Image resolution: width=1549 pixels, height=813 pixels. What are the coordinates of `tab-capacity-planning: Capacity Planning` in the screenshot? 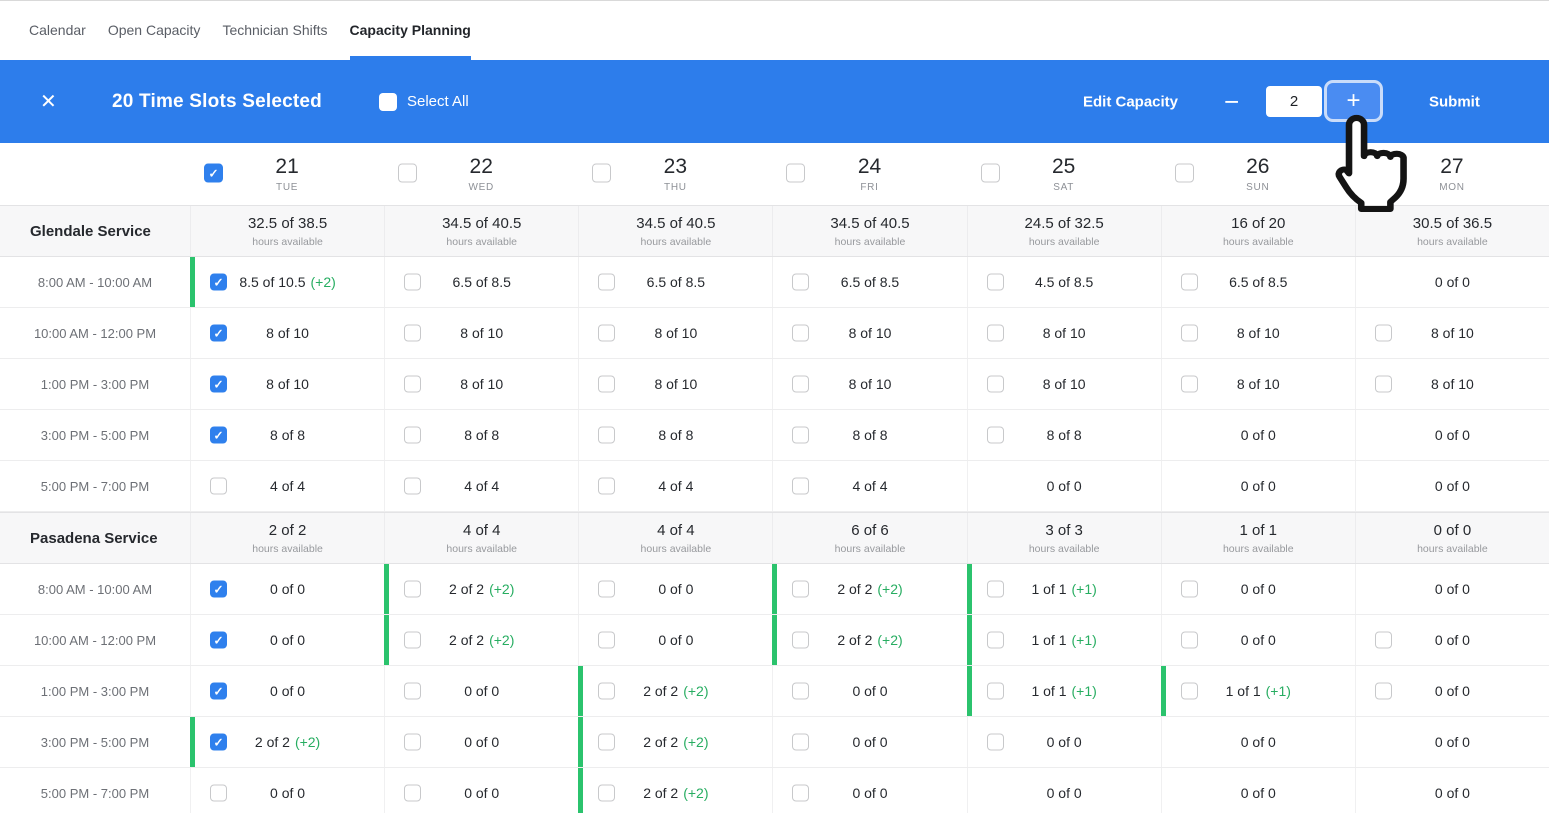 It's located at (410, 30).